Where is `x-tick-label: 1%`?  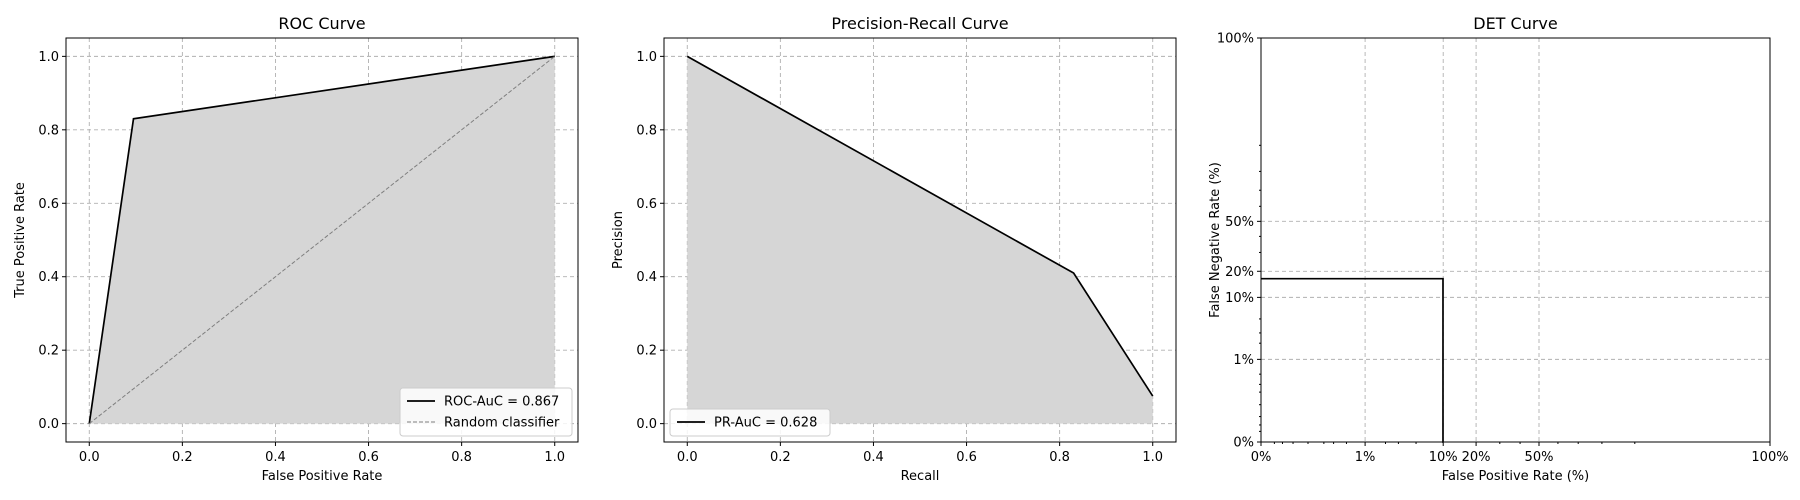 x-tick-label: 1% is located at coordinates (1365, 457).